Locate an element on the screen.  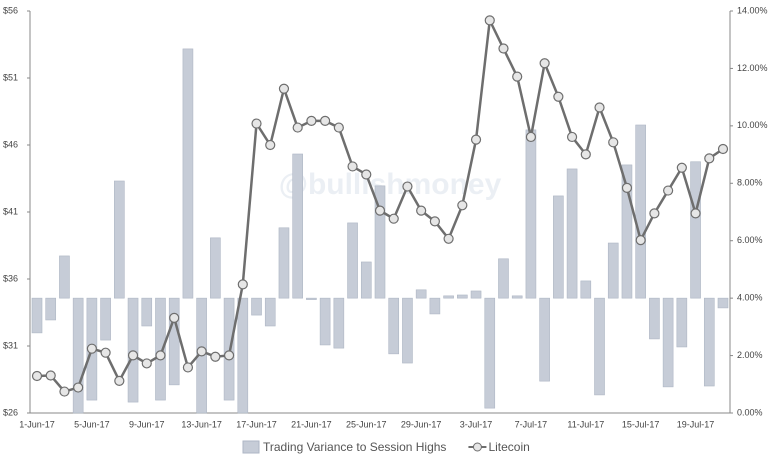
y2-tick-label: 0.00% is located at coordinates (750, 412).